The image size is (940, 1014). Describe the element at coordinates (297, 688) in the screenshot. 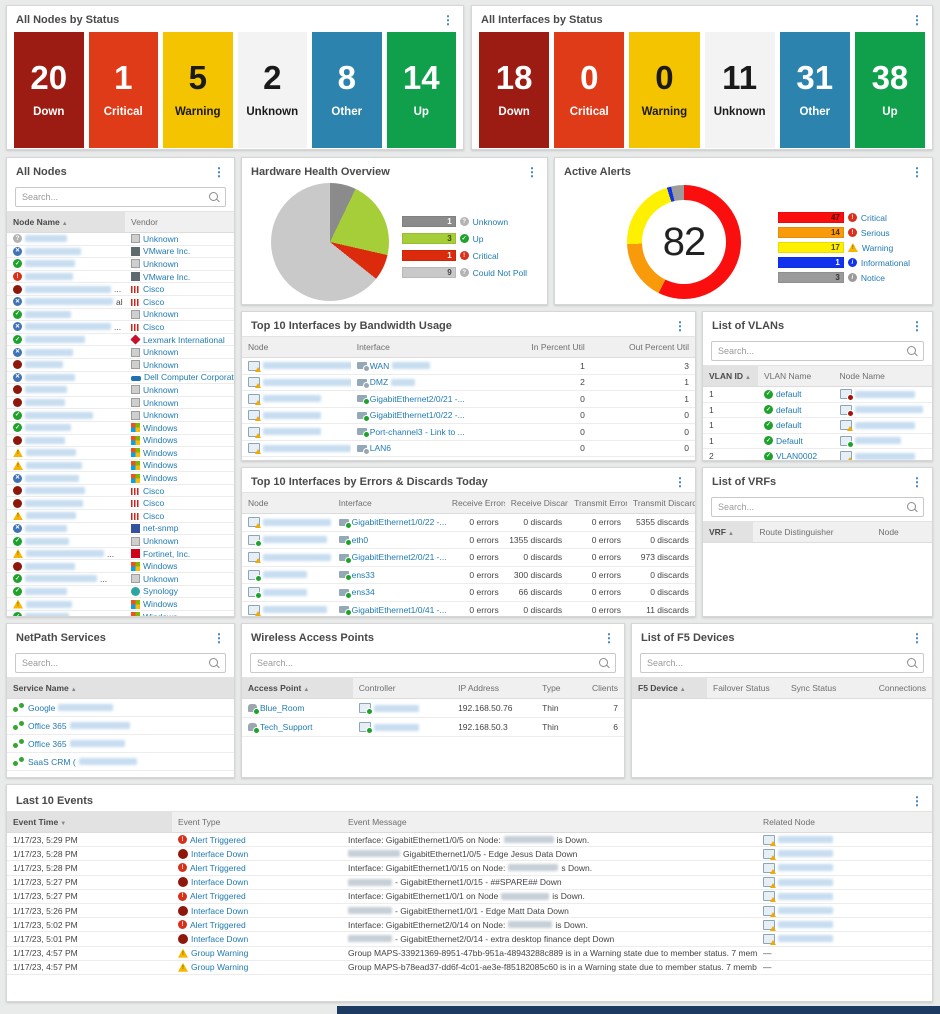

I see `column-header-access-point: Access Point ▲` at that location.